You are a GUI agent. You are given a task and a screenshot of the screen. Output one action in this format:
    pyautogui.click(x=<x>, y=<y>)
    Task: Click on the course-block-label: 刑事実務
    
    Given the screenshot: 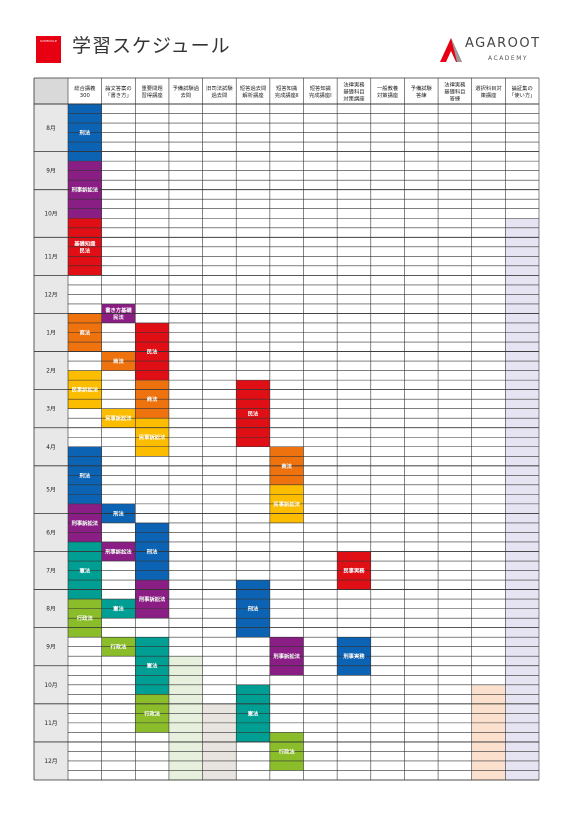 What is the action you would take?
    pyautogui.click(x=354, y=656)
    